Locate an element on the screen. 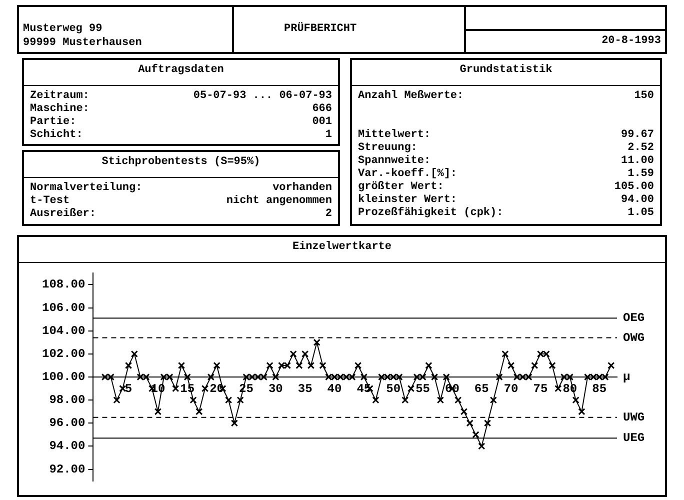 The image size is (684, 500). text: vorhanden is located at coordinates (302, 188).